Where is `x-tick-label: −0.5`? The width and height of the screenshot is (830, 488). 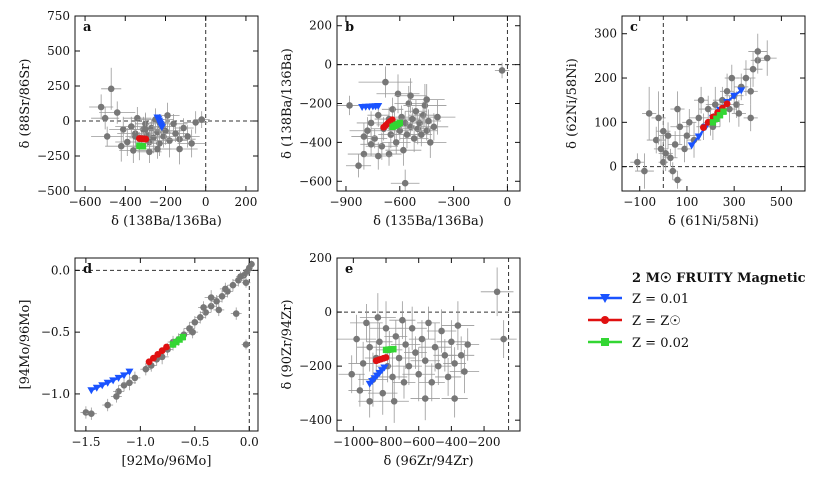 x-tick-label: −0.5 is located at coordinates (194, 442).